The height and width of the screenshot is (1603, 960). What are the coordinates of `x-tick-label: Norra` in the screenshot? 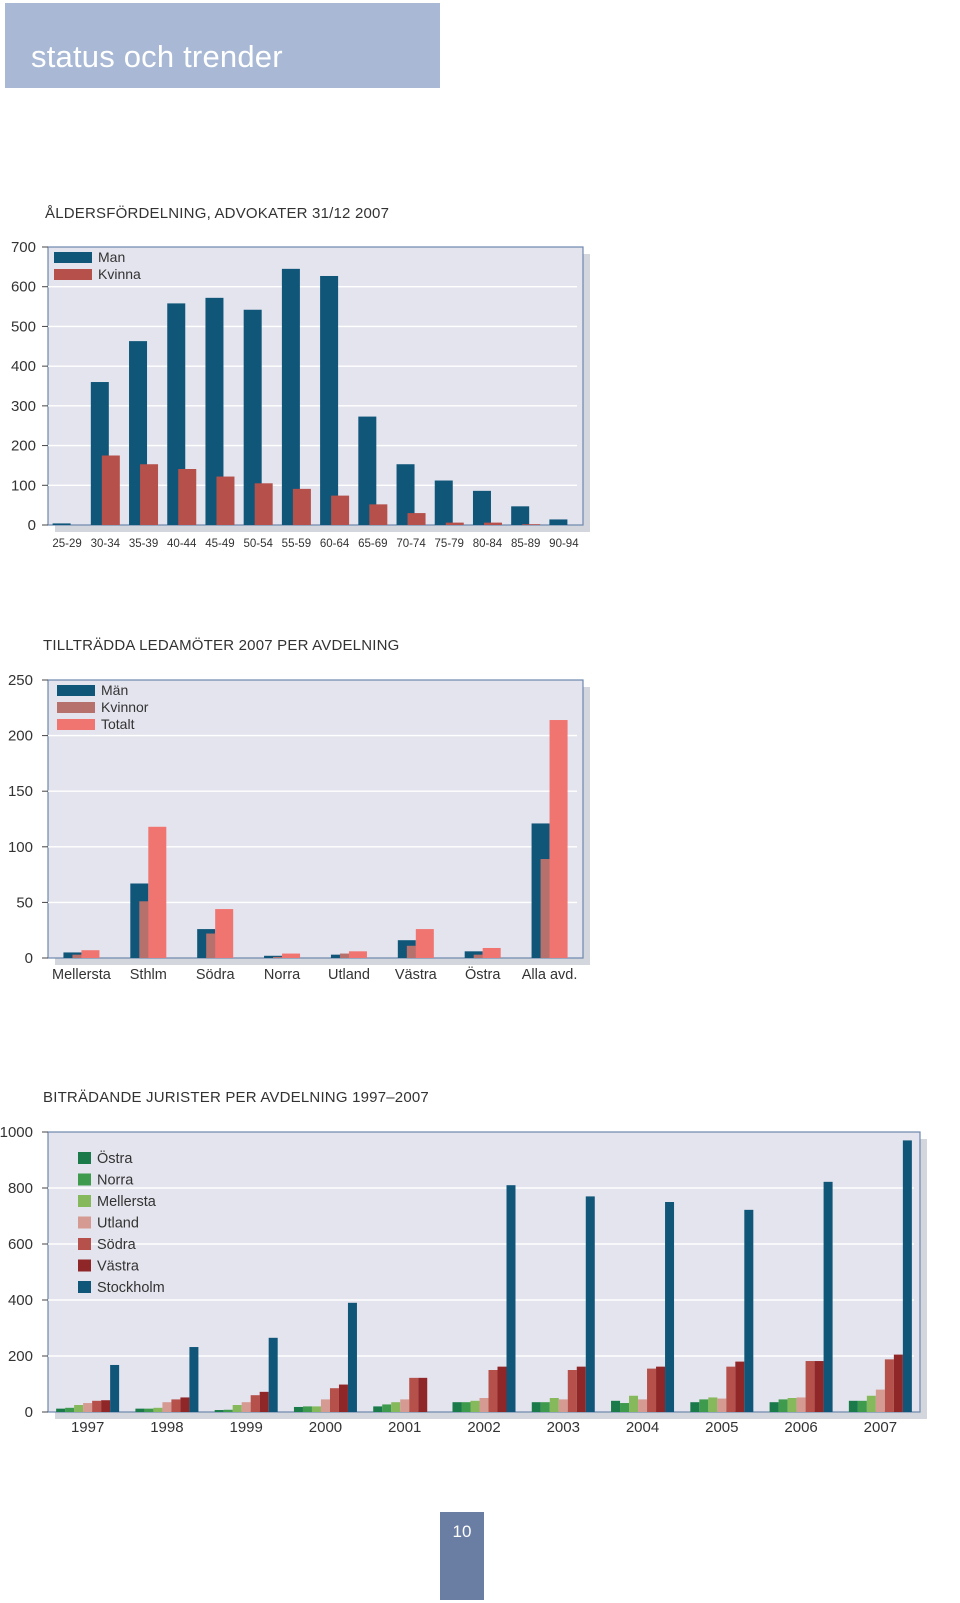 It's located at (282, 975).